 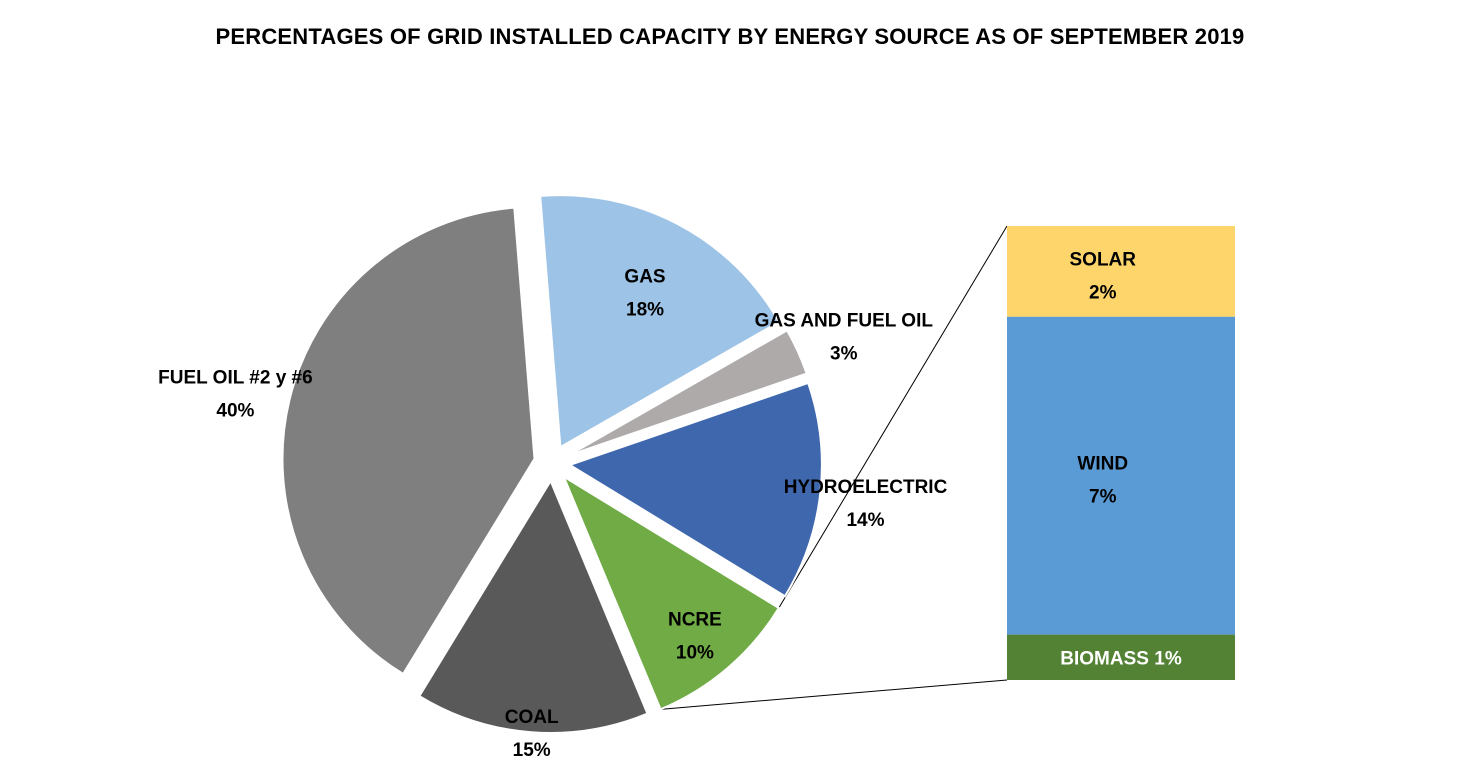 I want to click on slice-value-hydroelectric: 14%, so click(x=865, y=520).